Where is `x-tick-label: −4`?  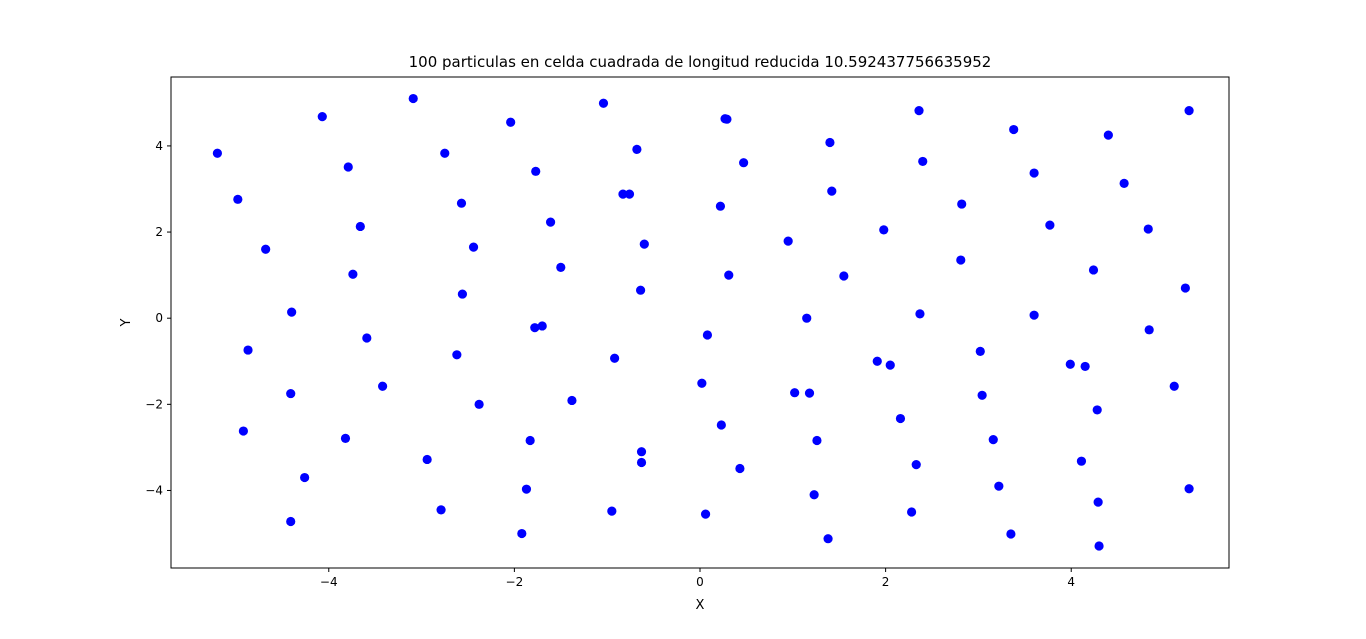 x-tick-label: −4 is located at coordinates (329, 582).